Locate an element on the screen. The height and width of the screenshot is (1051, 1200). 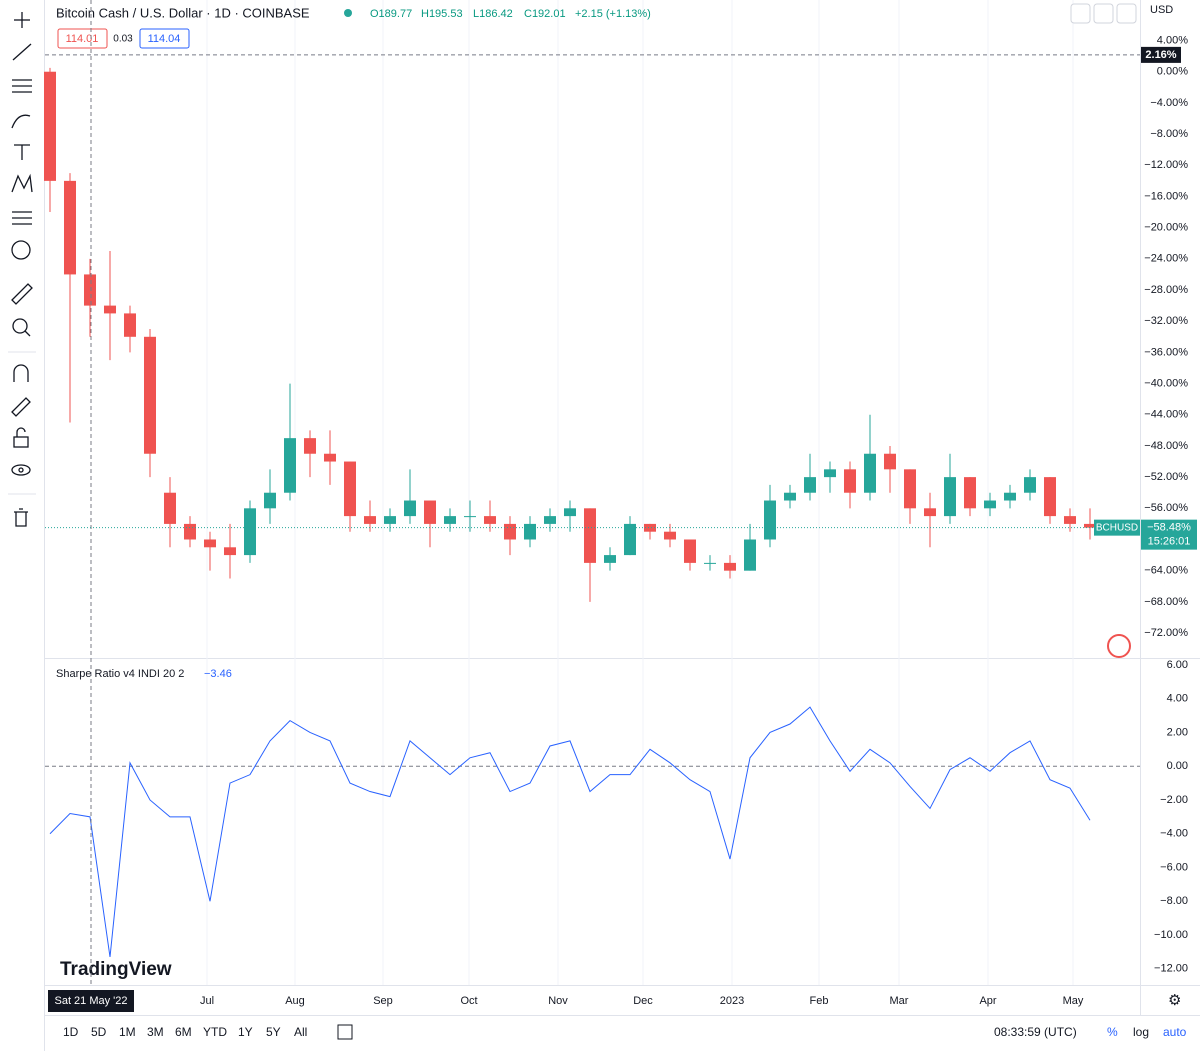
fib-tool is located at coordinates (22, 86).